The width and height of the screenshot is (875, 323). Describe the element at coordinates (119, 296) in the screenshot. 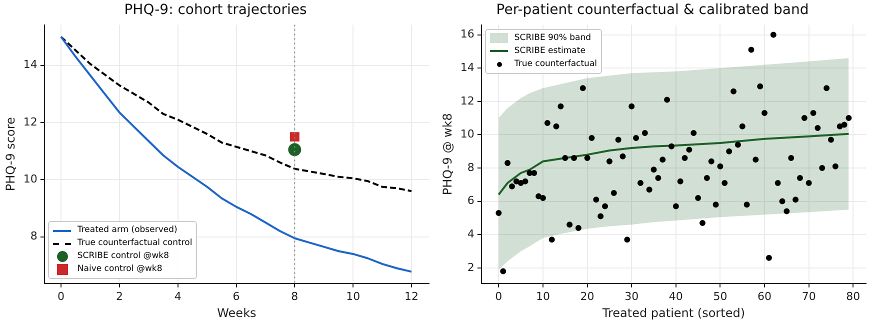

I see `x-tick-label: 2` at that location.